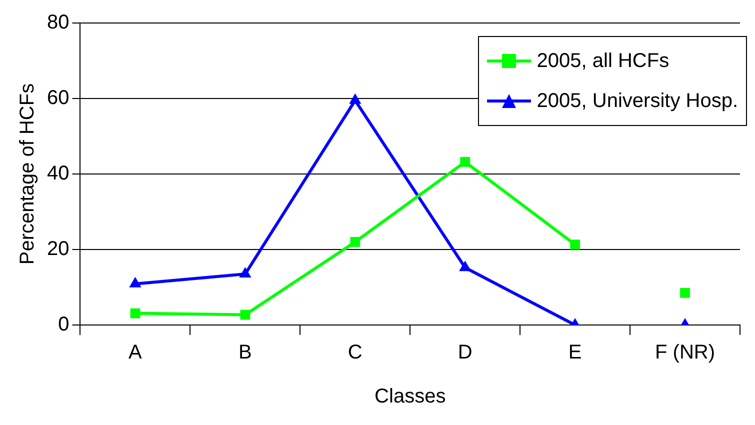  I want to click on x-tick-label: F (NR), so click(685, 353).